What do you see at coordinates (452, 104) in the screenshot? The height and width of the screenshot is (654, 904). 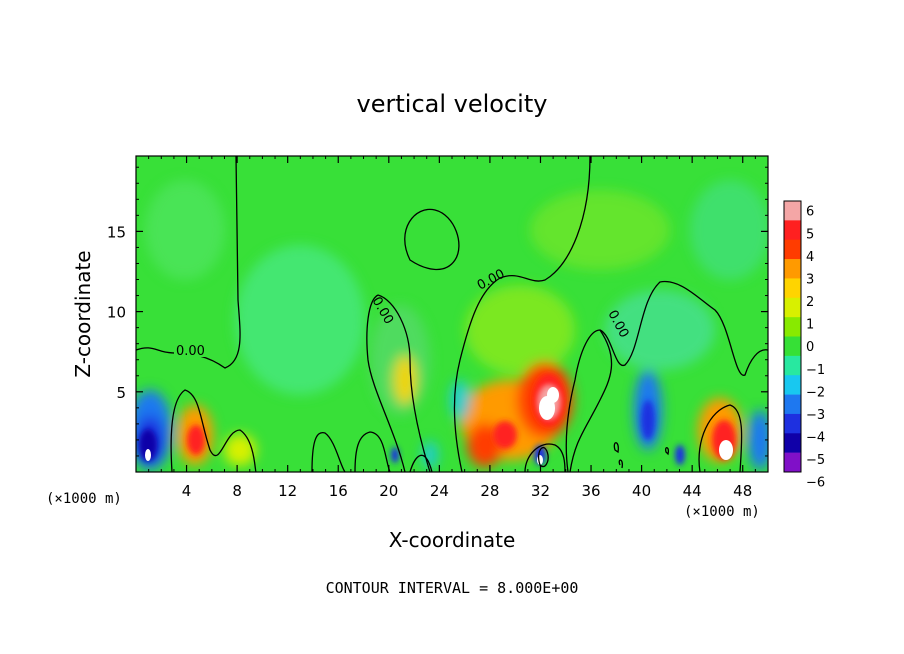 I see `chart-title: vertical velocity` at bounding box center [452, 104].